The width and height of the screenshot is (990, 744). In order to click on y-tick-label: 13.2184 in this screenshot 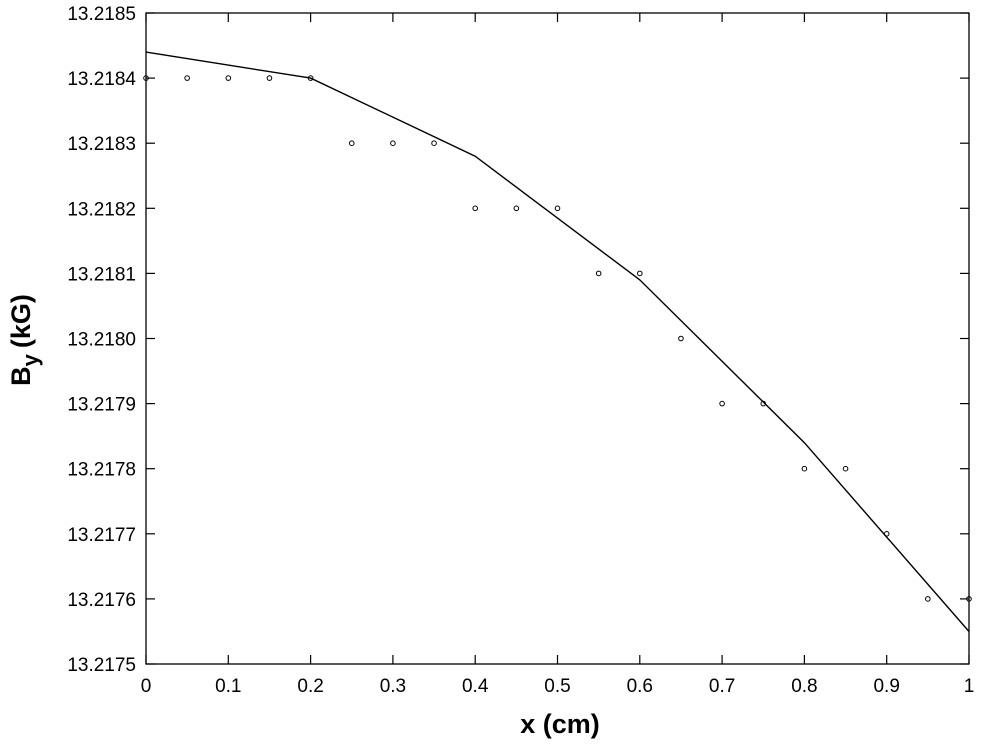, I will do `click(101, 79)`.